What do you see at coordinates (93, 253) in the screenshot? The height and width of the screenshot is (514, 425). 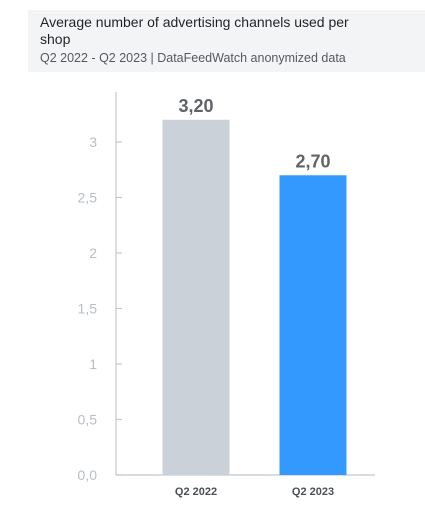 I see `y-tick-label: 2` at bounding box center [93, 253].